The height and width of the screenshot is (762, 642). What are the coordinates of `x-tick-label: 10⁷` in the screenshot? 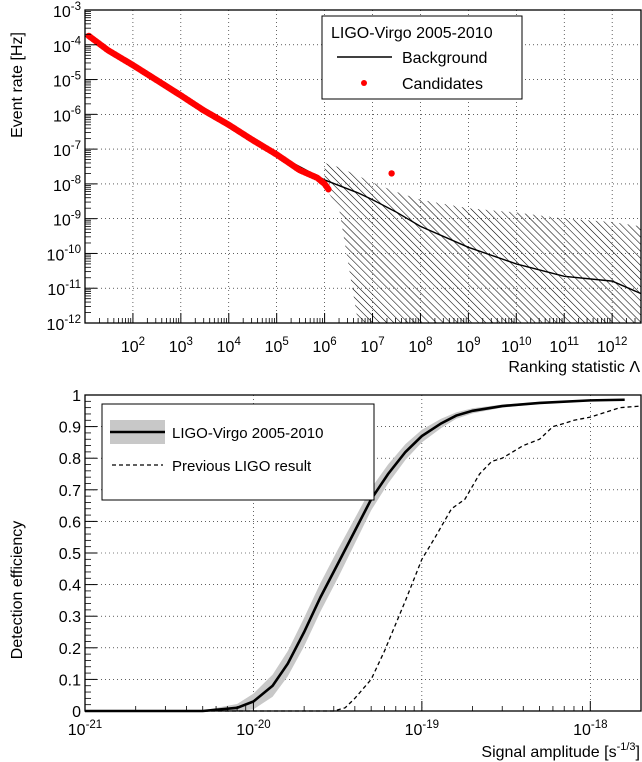 It's located at (372, 346).